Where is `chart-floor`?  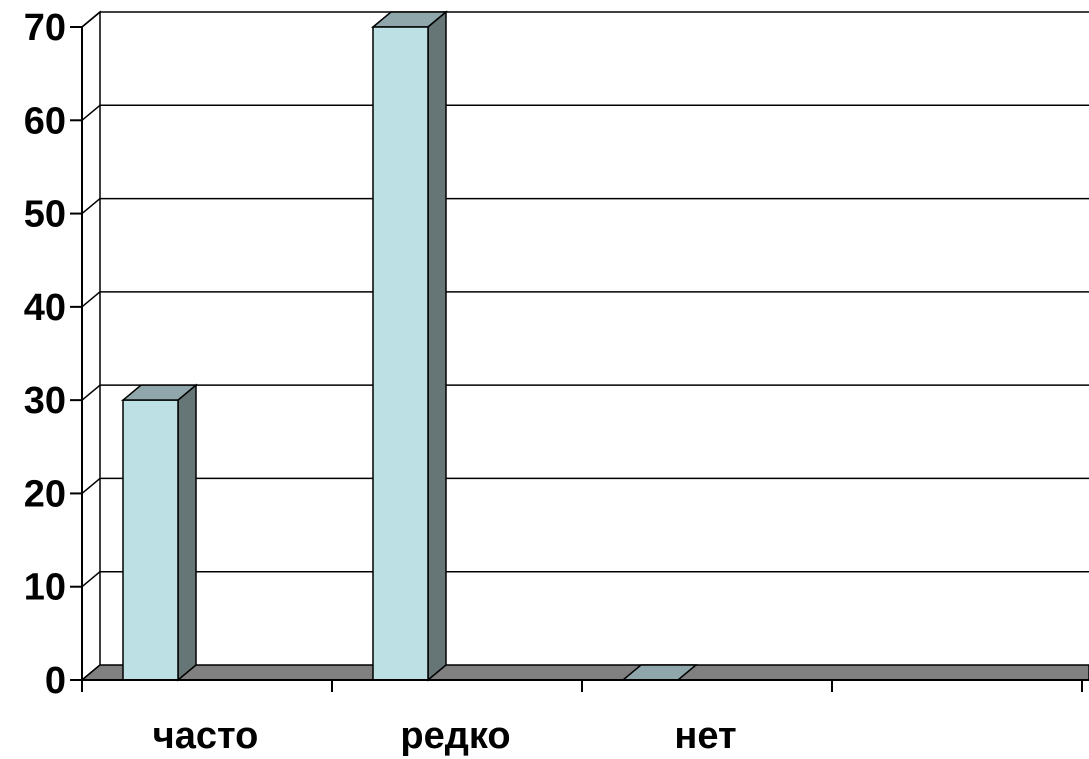 chart-floor is located at coordinates (584, 672).